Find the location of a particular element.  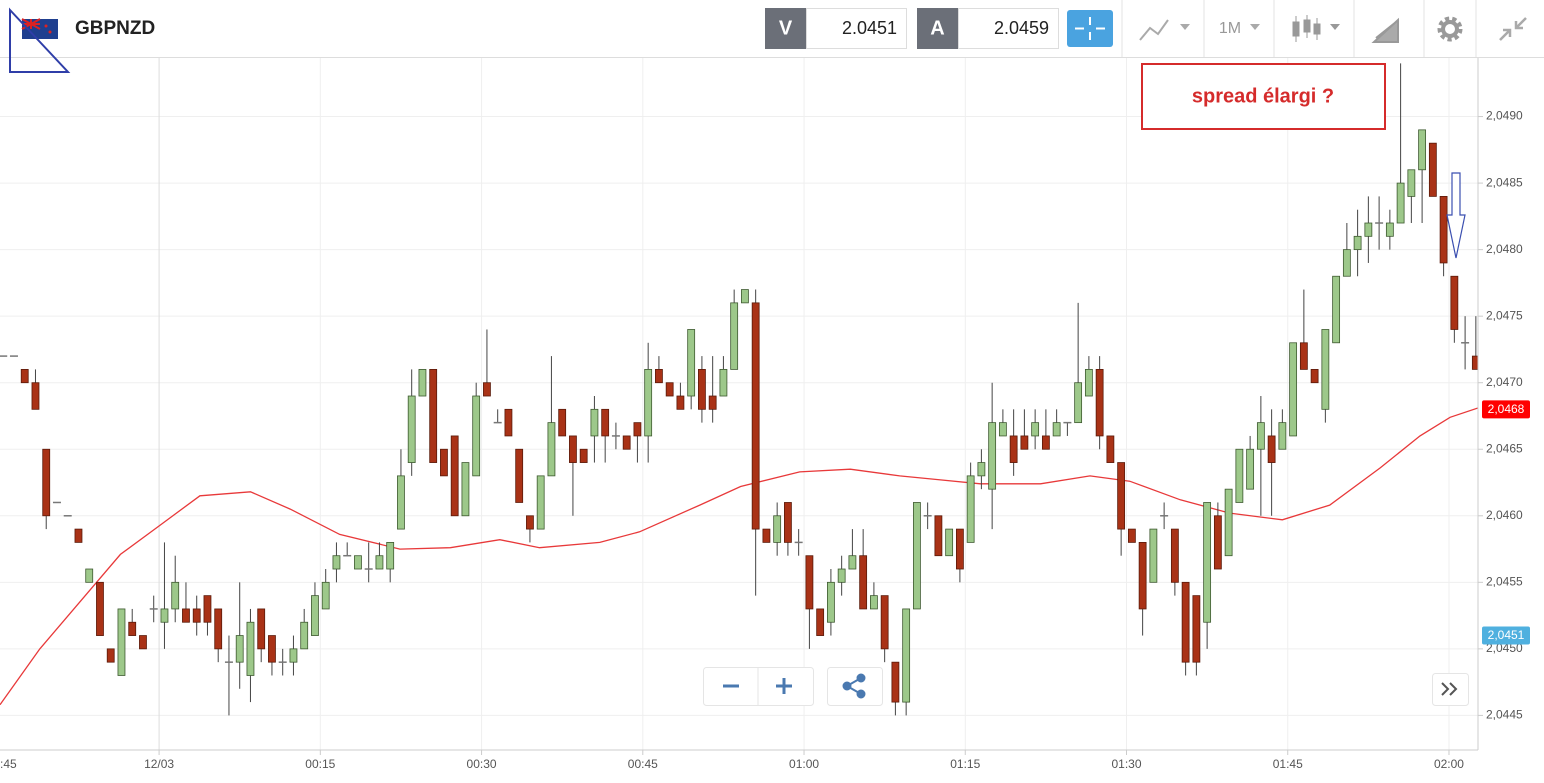

sell-label: V is located at coordinates (786, 28).